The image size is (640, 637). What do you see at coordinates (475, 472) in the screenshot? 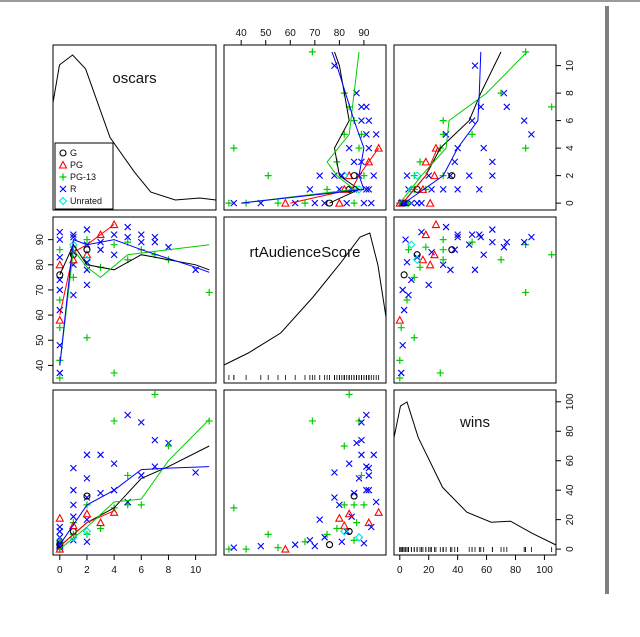
I see `panel-wins-wins` at bounding box center [475, 472].